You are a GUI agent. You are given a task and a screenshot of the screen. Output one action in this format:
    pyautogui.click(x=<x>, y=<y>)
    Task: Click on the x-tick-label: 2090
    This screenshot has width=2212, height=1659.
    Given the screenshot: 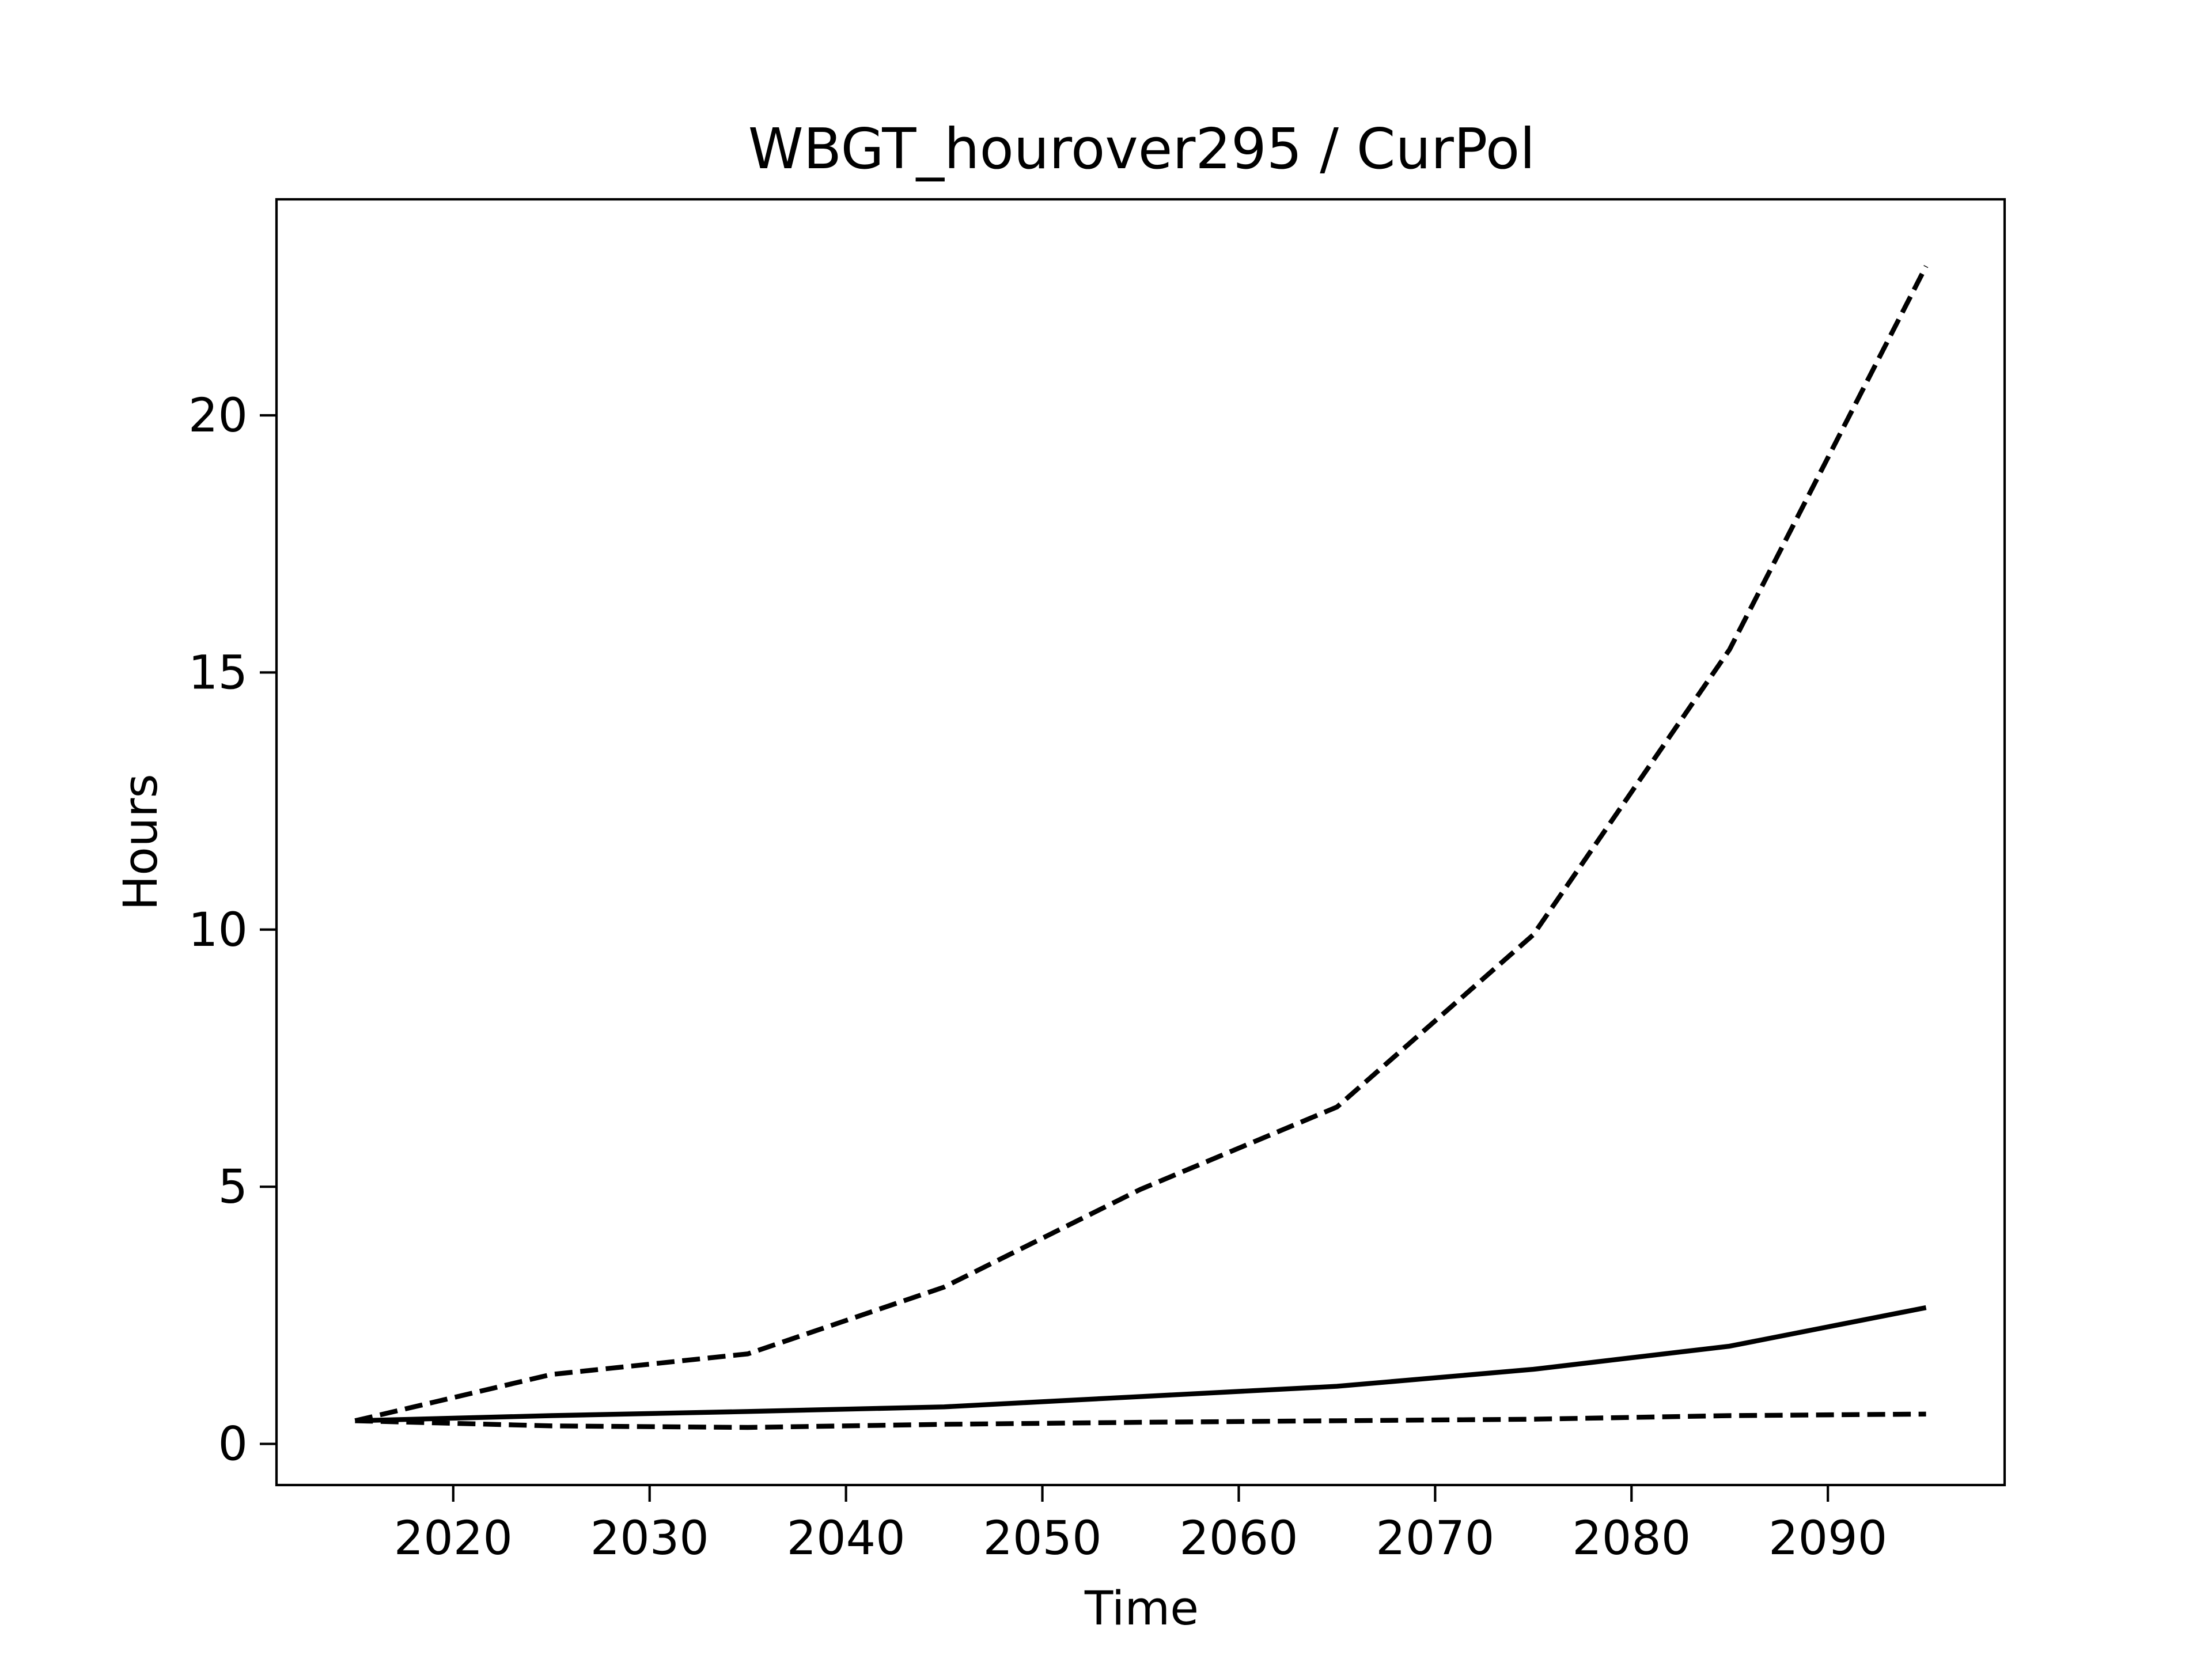 What is the action you would take?
    pyautogui.click(x=1827, y=1539)
    